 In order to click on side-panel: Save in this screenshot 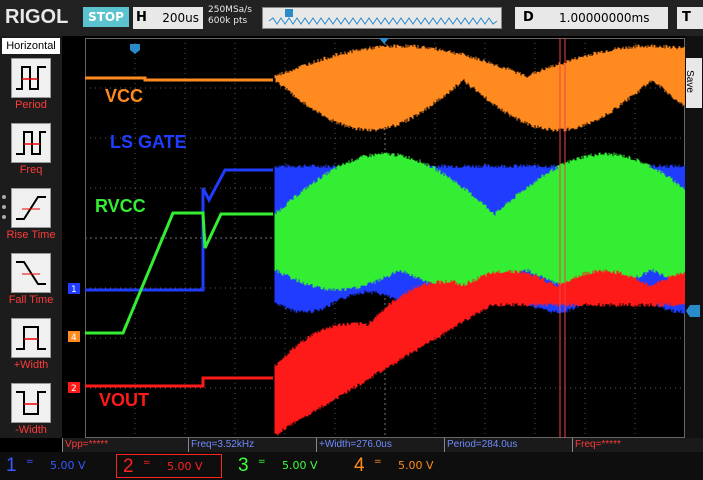, I will do `click(693, 237)`.